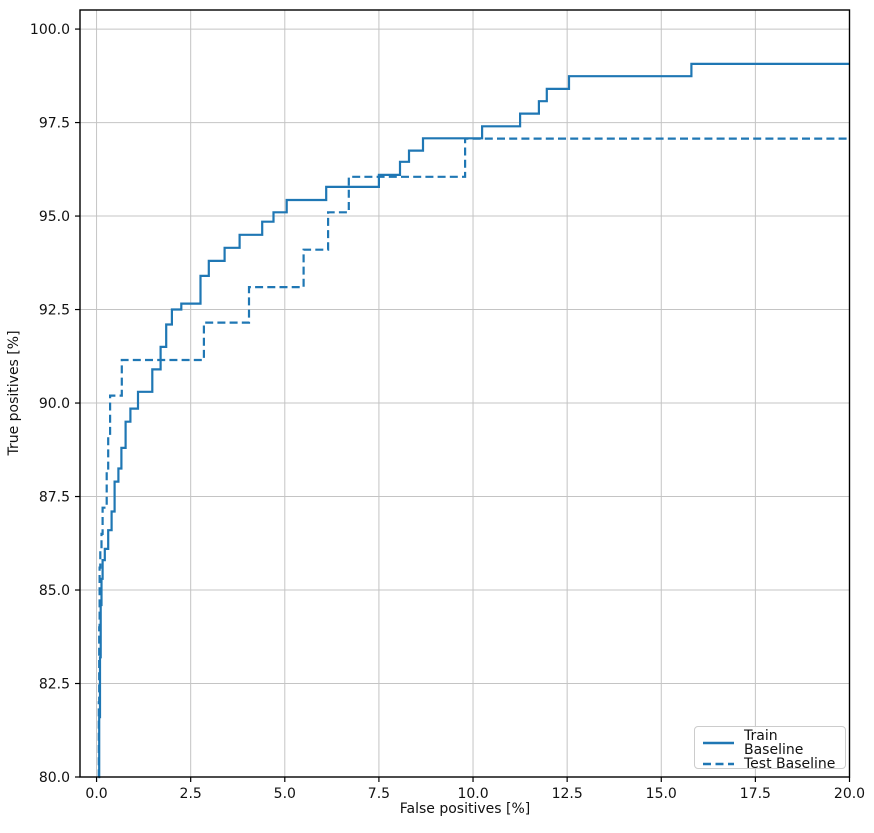 This screenshot has width=874, height=833. Describe the element at coordinates (54, 124) in the screenshot. I see `y-tick-label: 97.5` at that location.